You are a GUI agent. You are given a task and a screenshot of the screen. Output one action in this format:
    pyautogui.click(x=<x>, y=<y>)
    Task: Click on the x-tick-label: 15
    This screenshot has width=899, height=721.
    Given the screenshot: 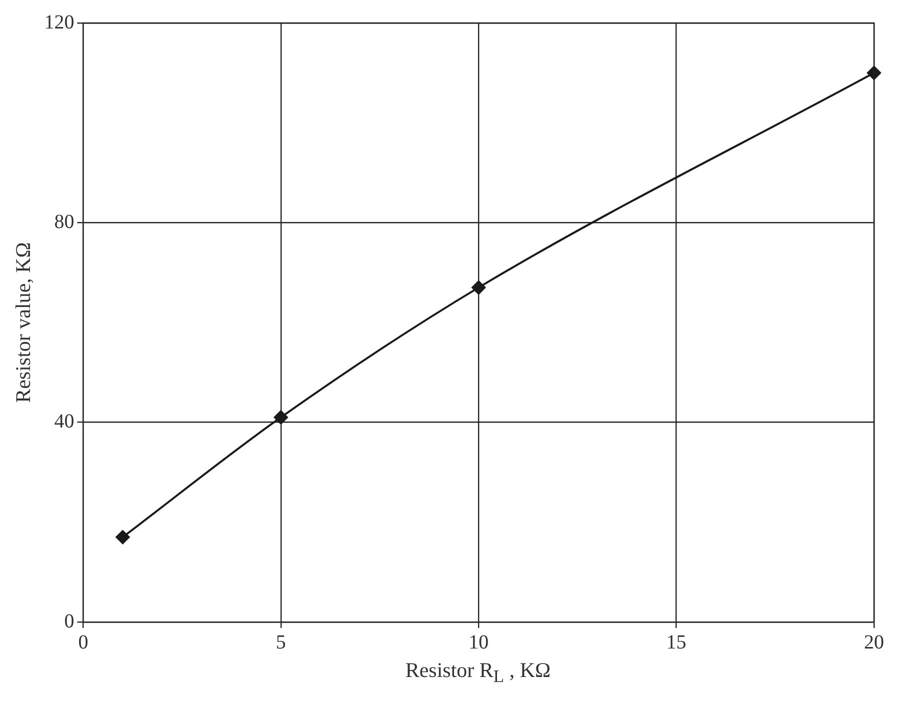 What is the action you would take?
    pyautogui.click(x=676, y=642)
    